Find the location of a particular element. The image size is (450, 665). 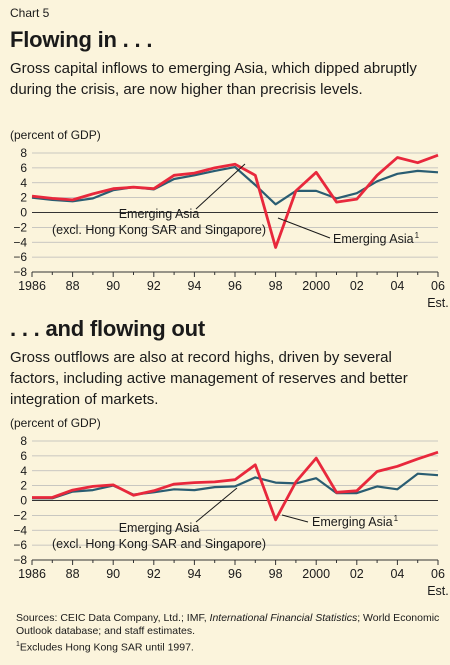

footnote-text: Excludes Hong Kong SAR until 1997. is located at coordinates (106, 647).